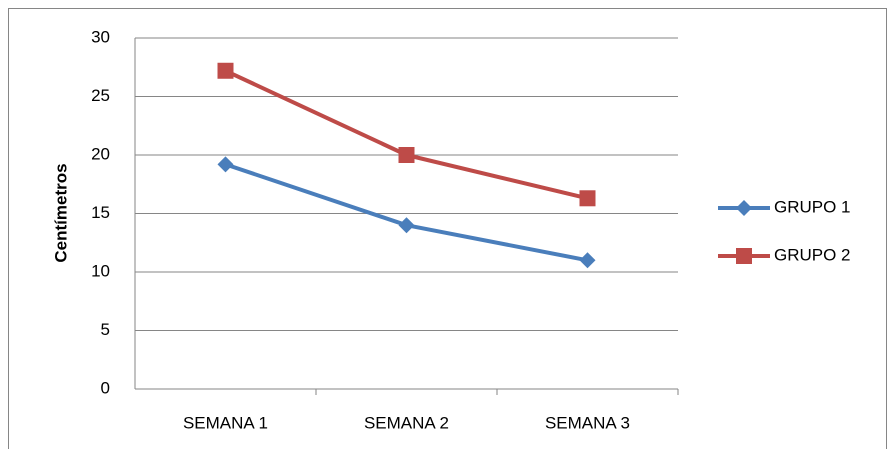 The width and height of the screenshot is (888, 449). I want to click on y-tick-label: 15, so click(100, 212).